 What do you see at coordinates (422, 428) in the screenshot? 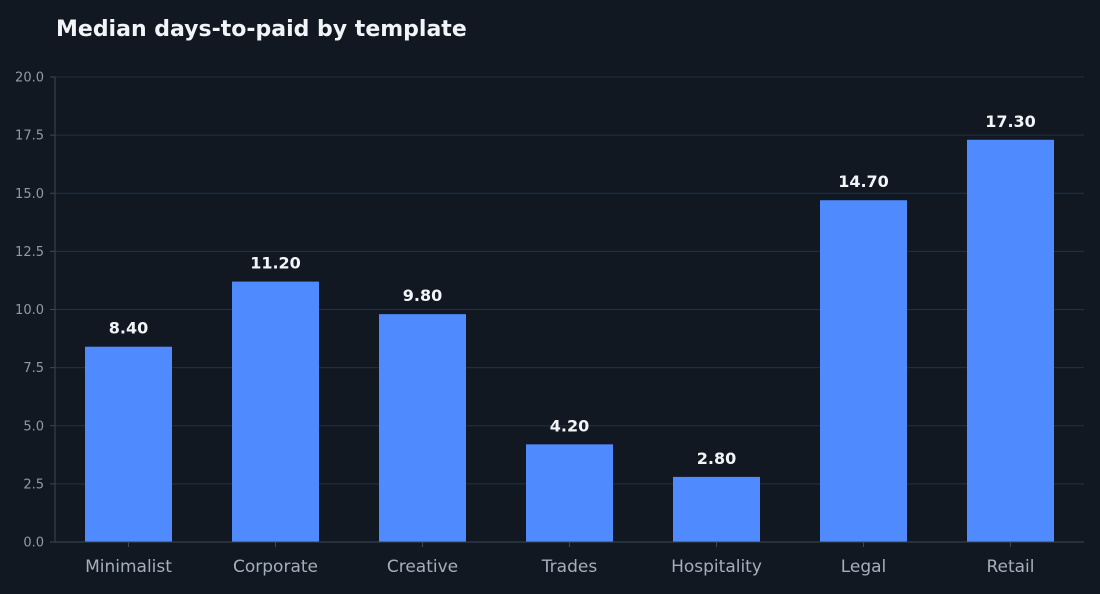
I see `bar-creative` at bounding box center [422, 428].